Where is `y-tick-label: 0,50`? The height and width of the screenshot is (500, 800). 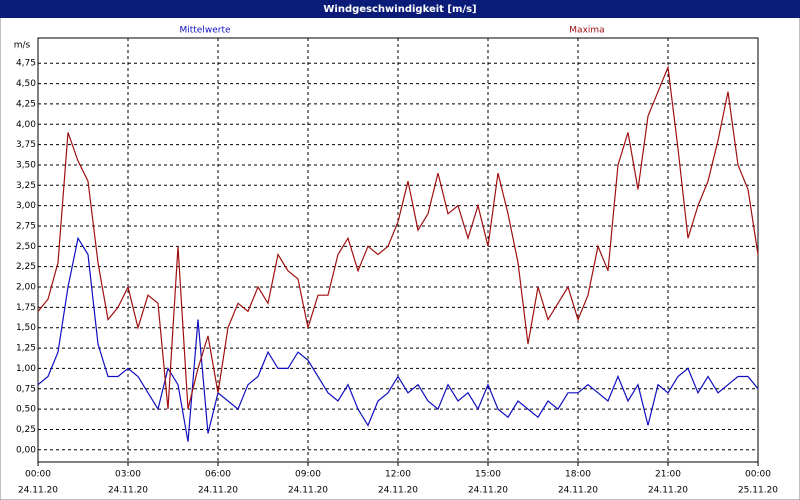 y-tick-label: 0,50 is located at coordinates (26, 410).